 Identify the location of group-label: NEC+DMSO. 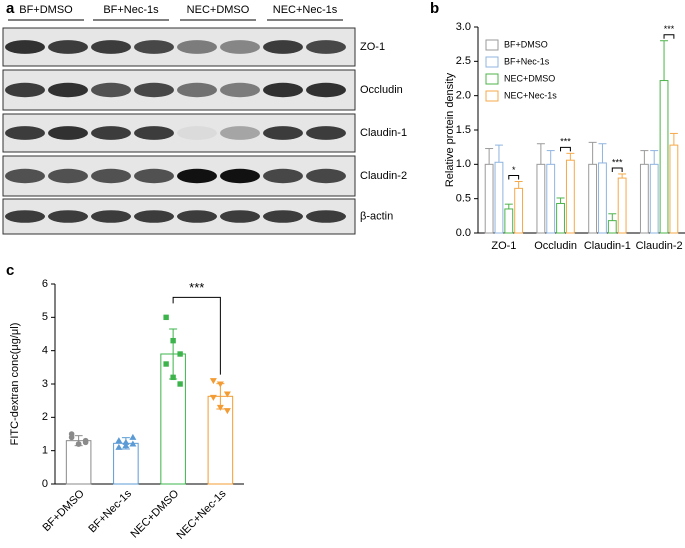
(218, 10).